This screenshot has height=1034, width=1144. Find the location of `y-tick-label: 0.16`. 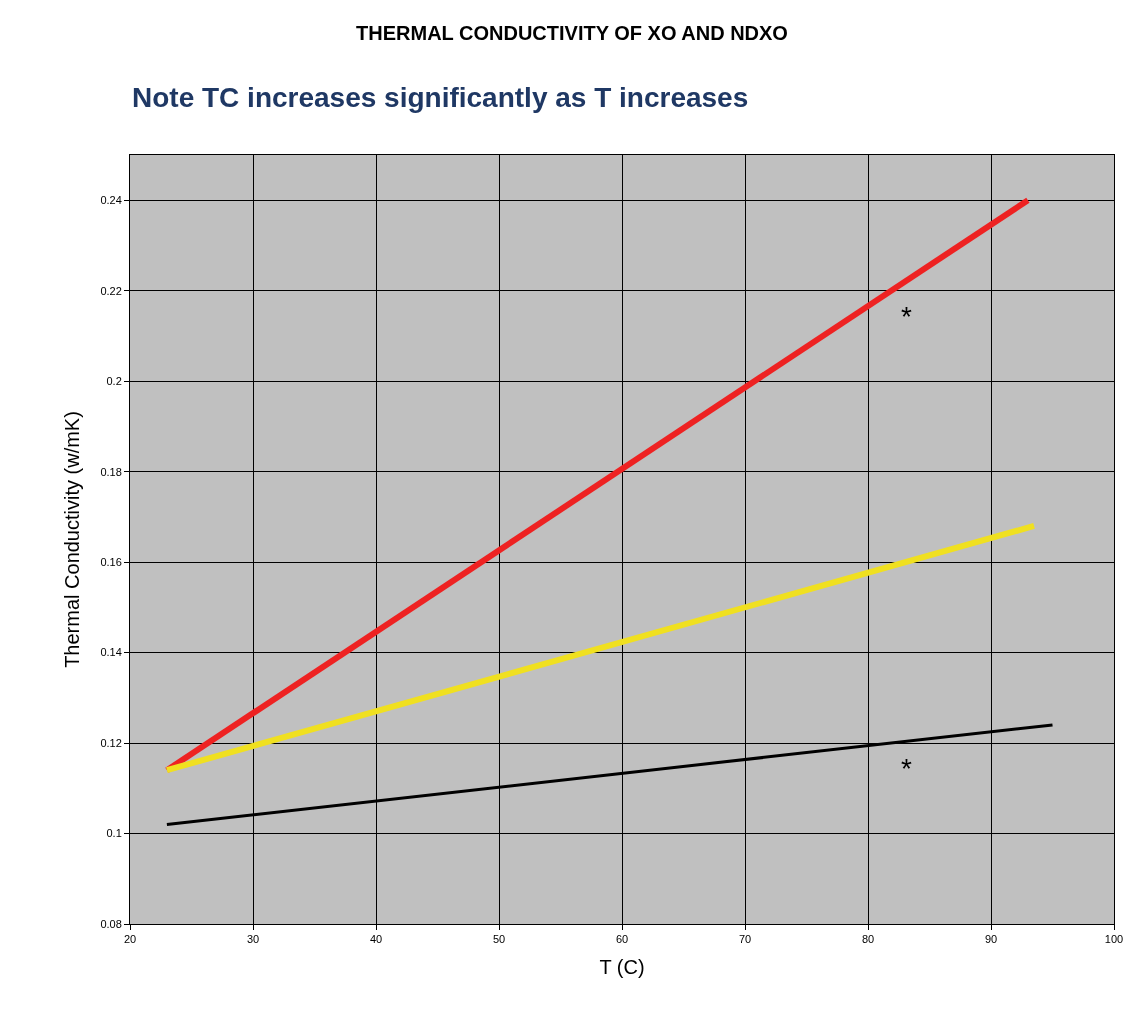

y-tick-label: 0.16 is located at coordinates (111, 561).